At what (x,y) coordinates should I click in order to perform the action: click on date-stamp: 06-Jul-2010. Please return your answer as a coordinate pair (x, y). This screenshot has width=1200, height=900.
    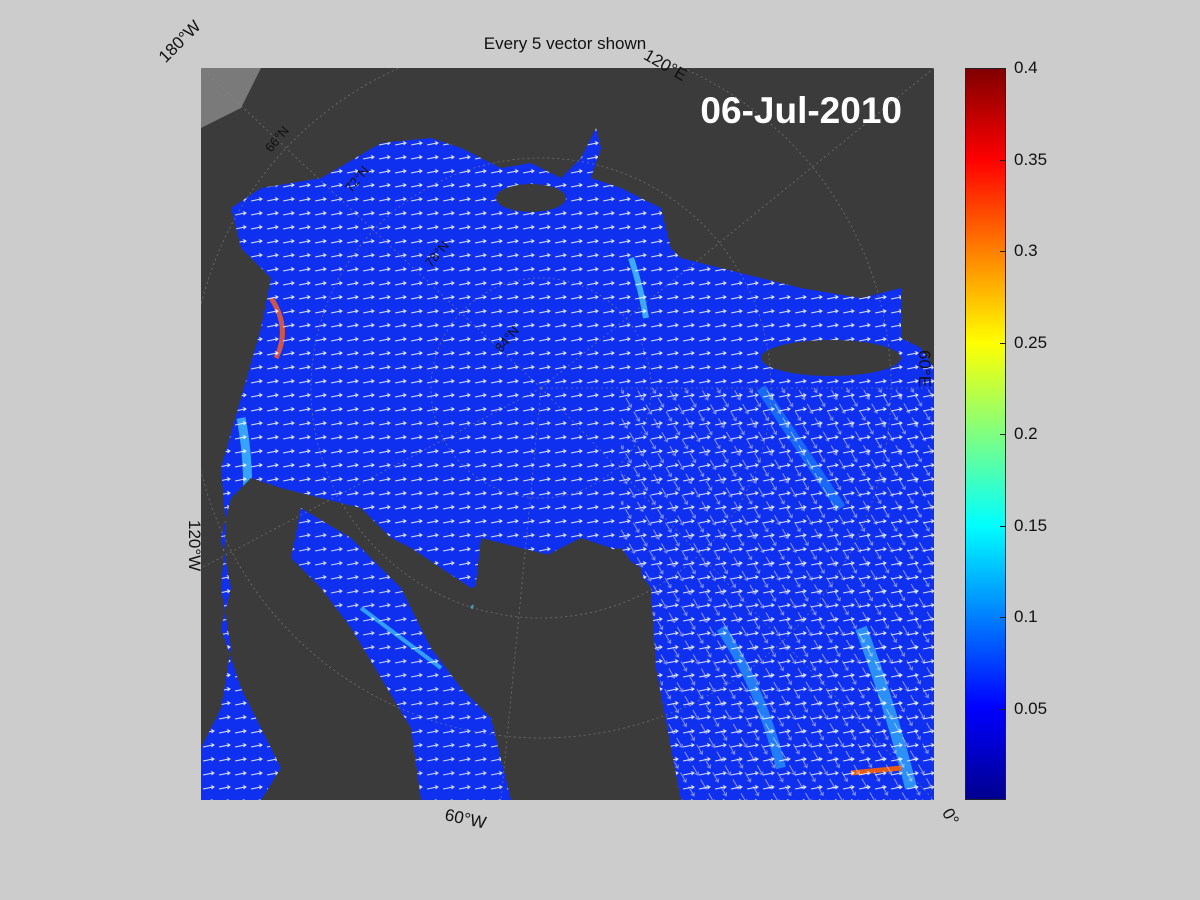
    Looking at the image, I should click on (801, 110).